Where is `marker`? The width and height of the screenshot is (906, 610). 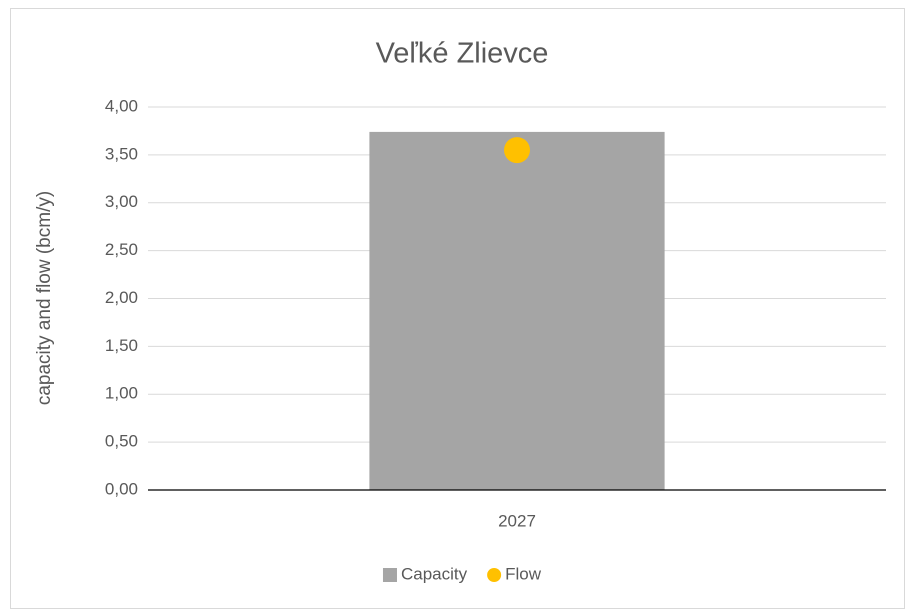 marker is located at coordinates (517, 150).